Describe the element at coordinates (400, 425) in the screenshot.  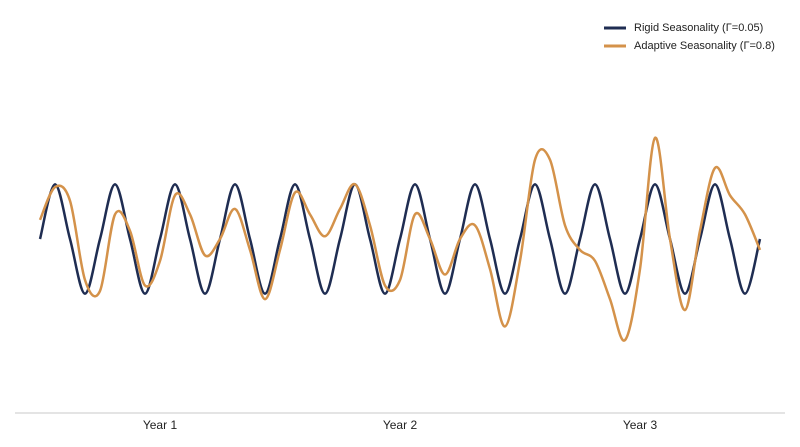
I see `x-tick-label: Year 2` at that location.